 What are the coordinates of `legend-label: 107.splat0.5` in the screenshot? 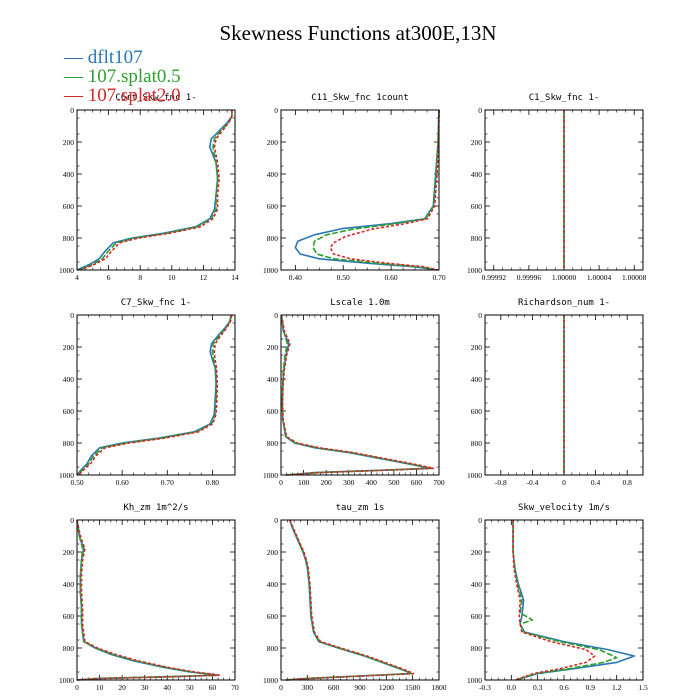 It's located at (134, 76).